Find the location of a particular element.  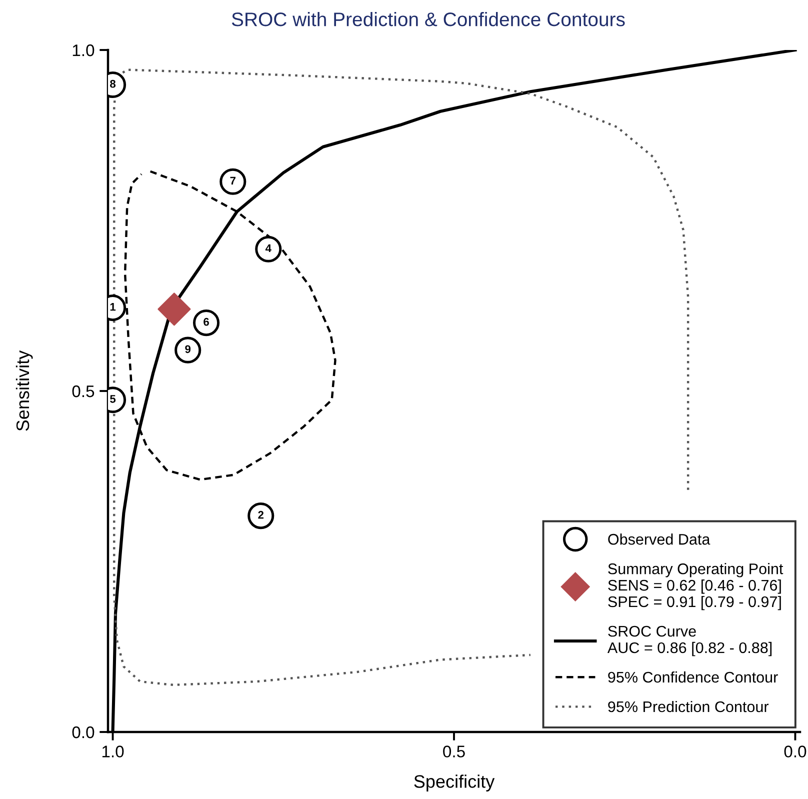

annotation: 9 is located at coordinates (188, 349).